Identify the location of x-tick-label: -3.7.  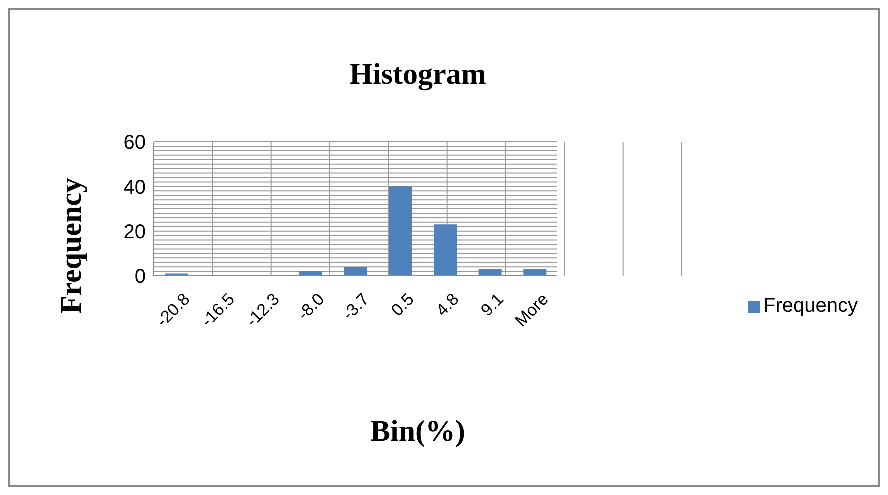
(356, 307).